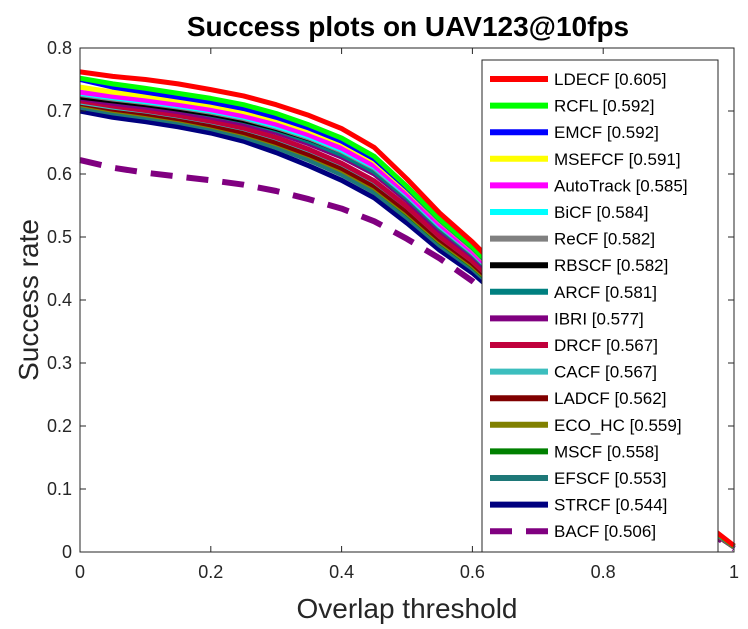 This screenshot has height=629, width=748. Describe the element at coordinates (59, 174) in the screenshot. I see `y-tick-label: 0.6` at that location.